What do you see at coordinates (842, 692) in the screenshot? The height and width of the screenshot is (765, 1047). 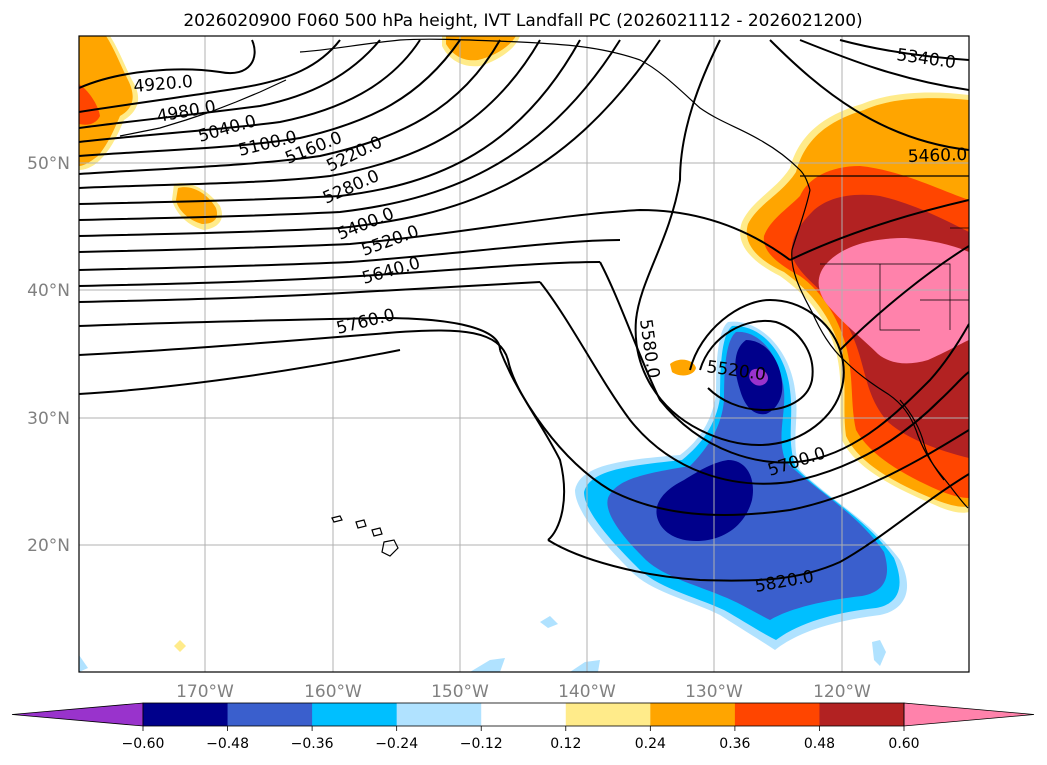 I see `lon-tick-120w: 120°W` at bounding box center [842, 692].